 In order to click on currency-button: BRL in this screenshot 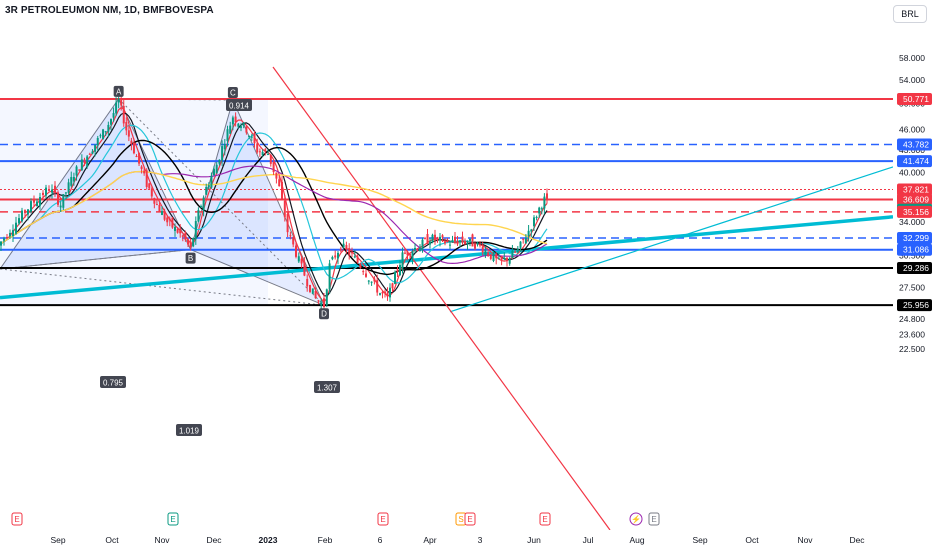, I will do `click(910, 14)`.